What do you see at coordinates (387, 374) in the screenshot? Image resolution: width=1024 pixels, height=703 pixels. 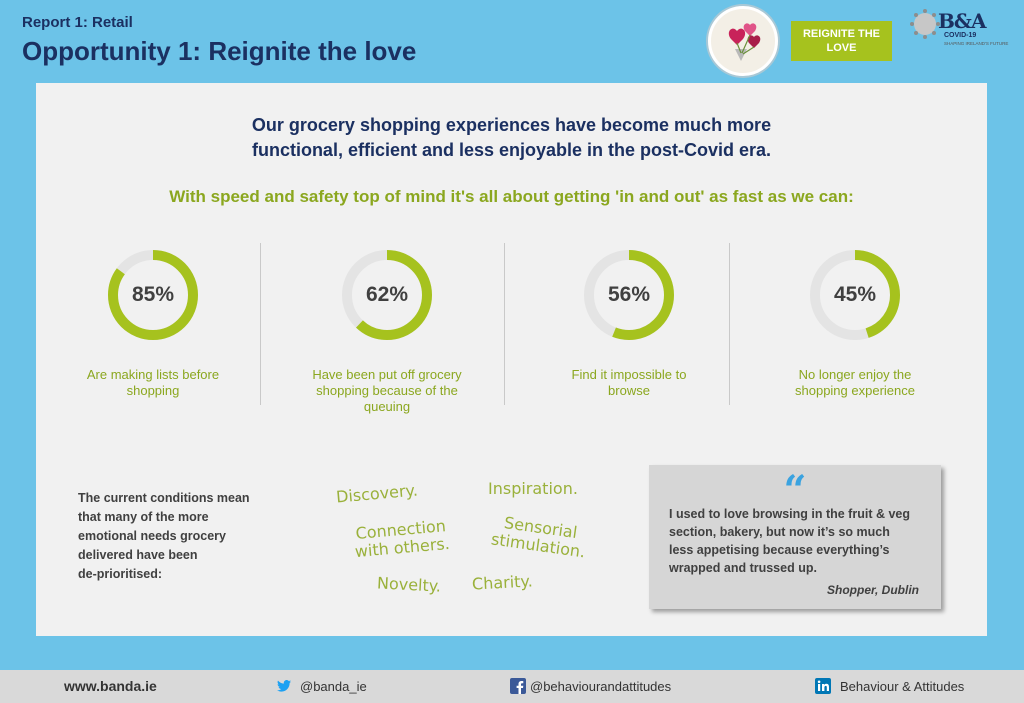 I see `stat-label-line: Have been put off grocery` at bounding box center [387, 374].